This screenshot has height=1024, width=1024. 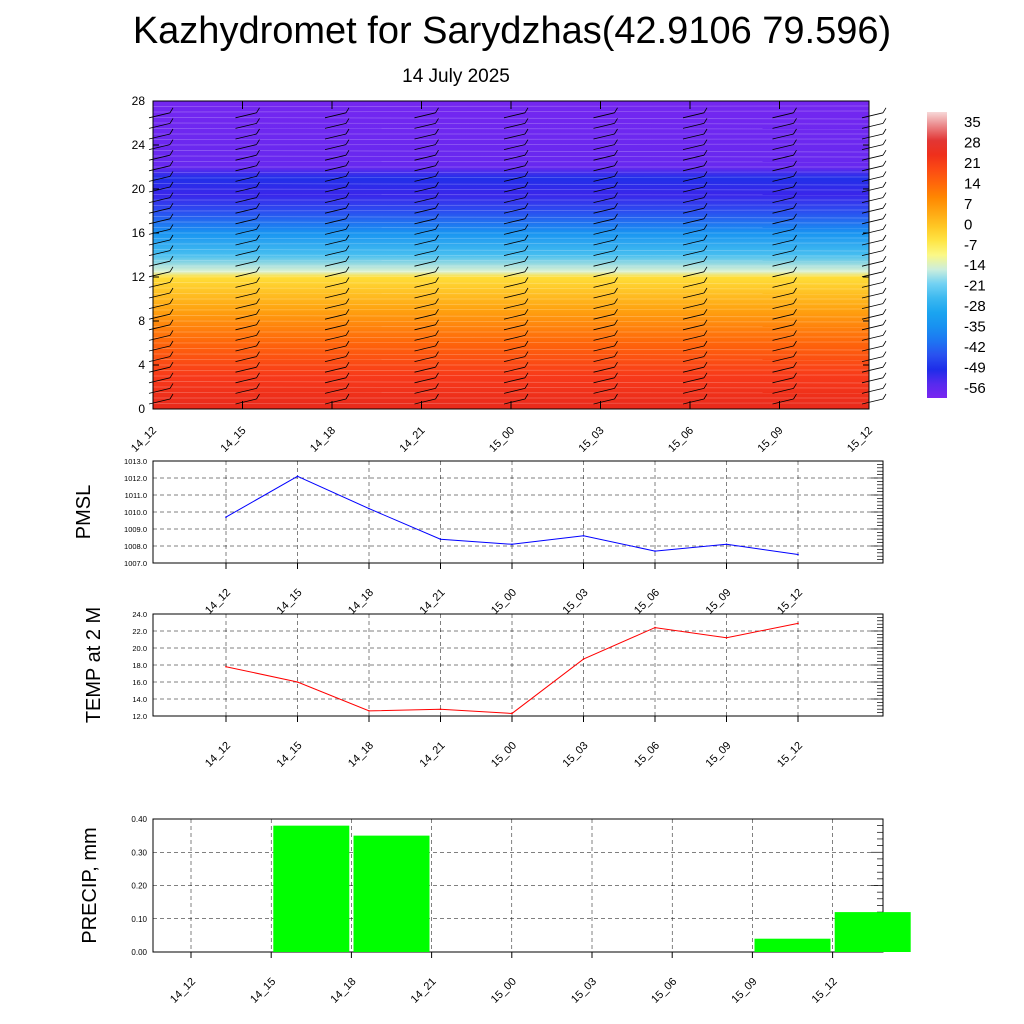 What do you see at coordinates (975, 388) in the screenshot?
I see `colorbar-label: -56` at bounding box center [975, 388].